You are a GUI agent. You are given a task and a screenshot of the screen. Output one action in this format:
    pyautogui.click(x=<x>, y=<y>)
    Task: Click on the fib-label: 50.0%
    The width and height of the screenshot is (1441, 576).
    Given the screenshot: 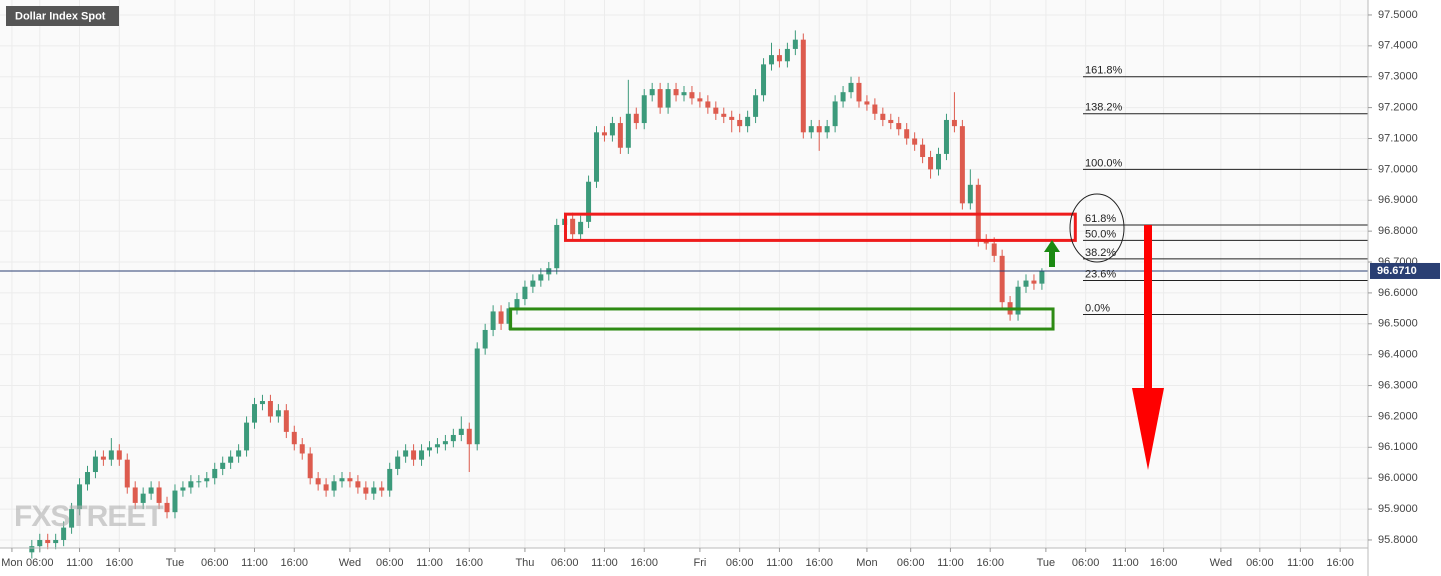 What is the action you would take?
    pyautogui.click(x=1100, y=234)
    